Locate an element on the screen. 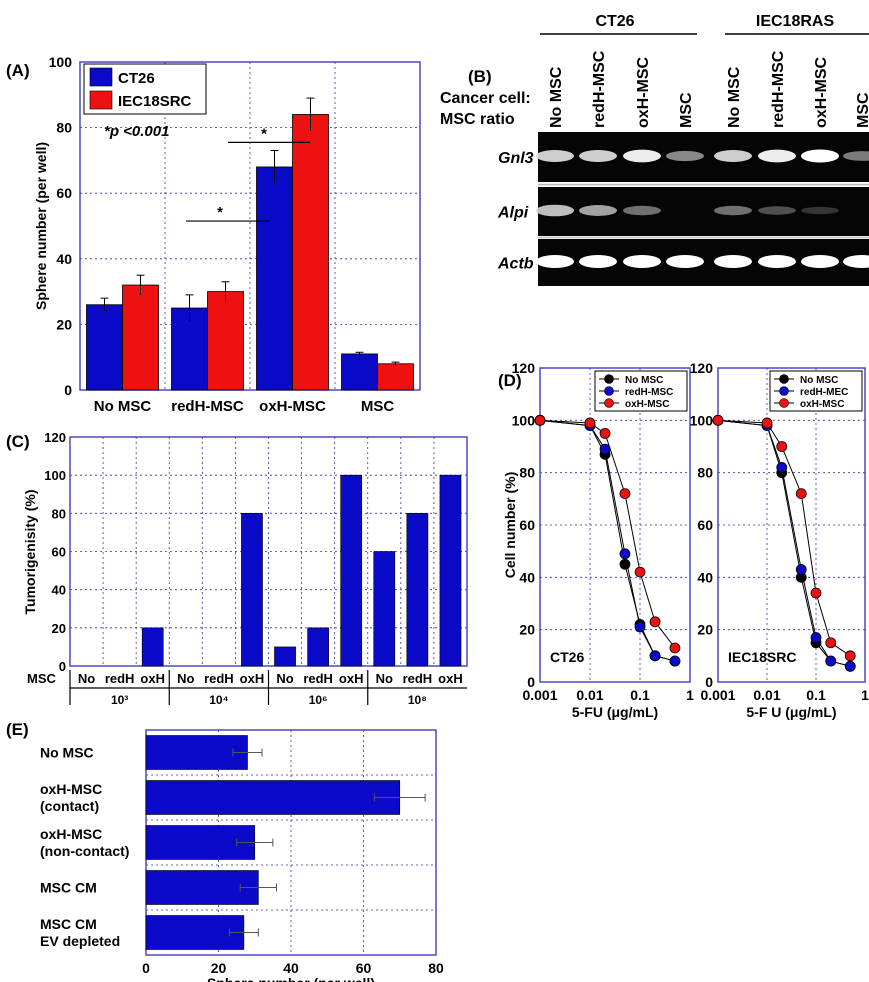 Image resolution: width=869 pixels, height=982 pixels. lane-label: No MSC is located at coordinates (556, 97).